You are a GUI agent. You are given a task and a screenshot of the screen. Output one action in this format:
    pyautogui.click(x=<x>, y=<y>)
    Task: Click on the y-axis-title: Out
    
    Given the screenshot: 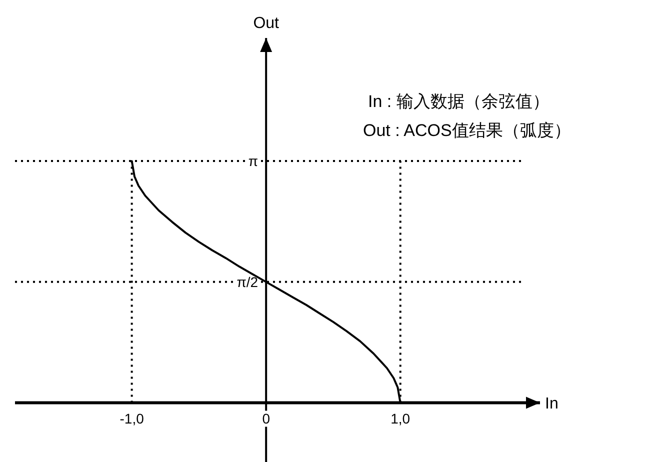 What is the action you would take?
    pyautogui.click(x=266, y=23)
    